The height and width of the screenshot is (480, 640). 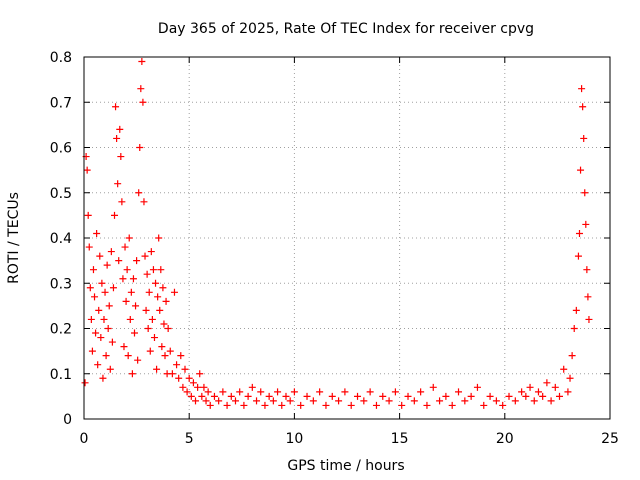 What do you see at coordinates (505, 439) in the screenshot?
I see `x-tick-label: 20` at bounding box center [505, 439].